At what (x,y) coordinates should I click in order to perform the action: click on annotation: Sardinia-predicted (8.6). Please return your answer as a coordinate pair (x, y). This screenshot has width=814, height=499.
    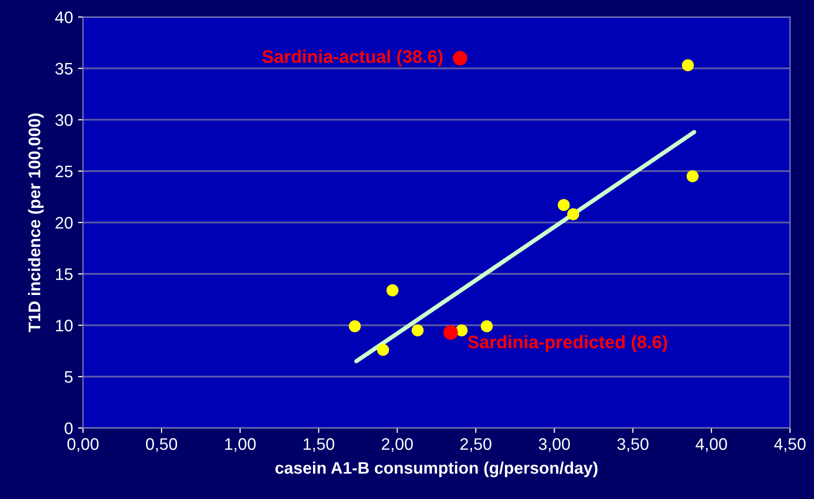
    Looking at the image, I should click on (568, 343).